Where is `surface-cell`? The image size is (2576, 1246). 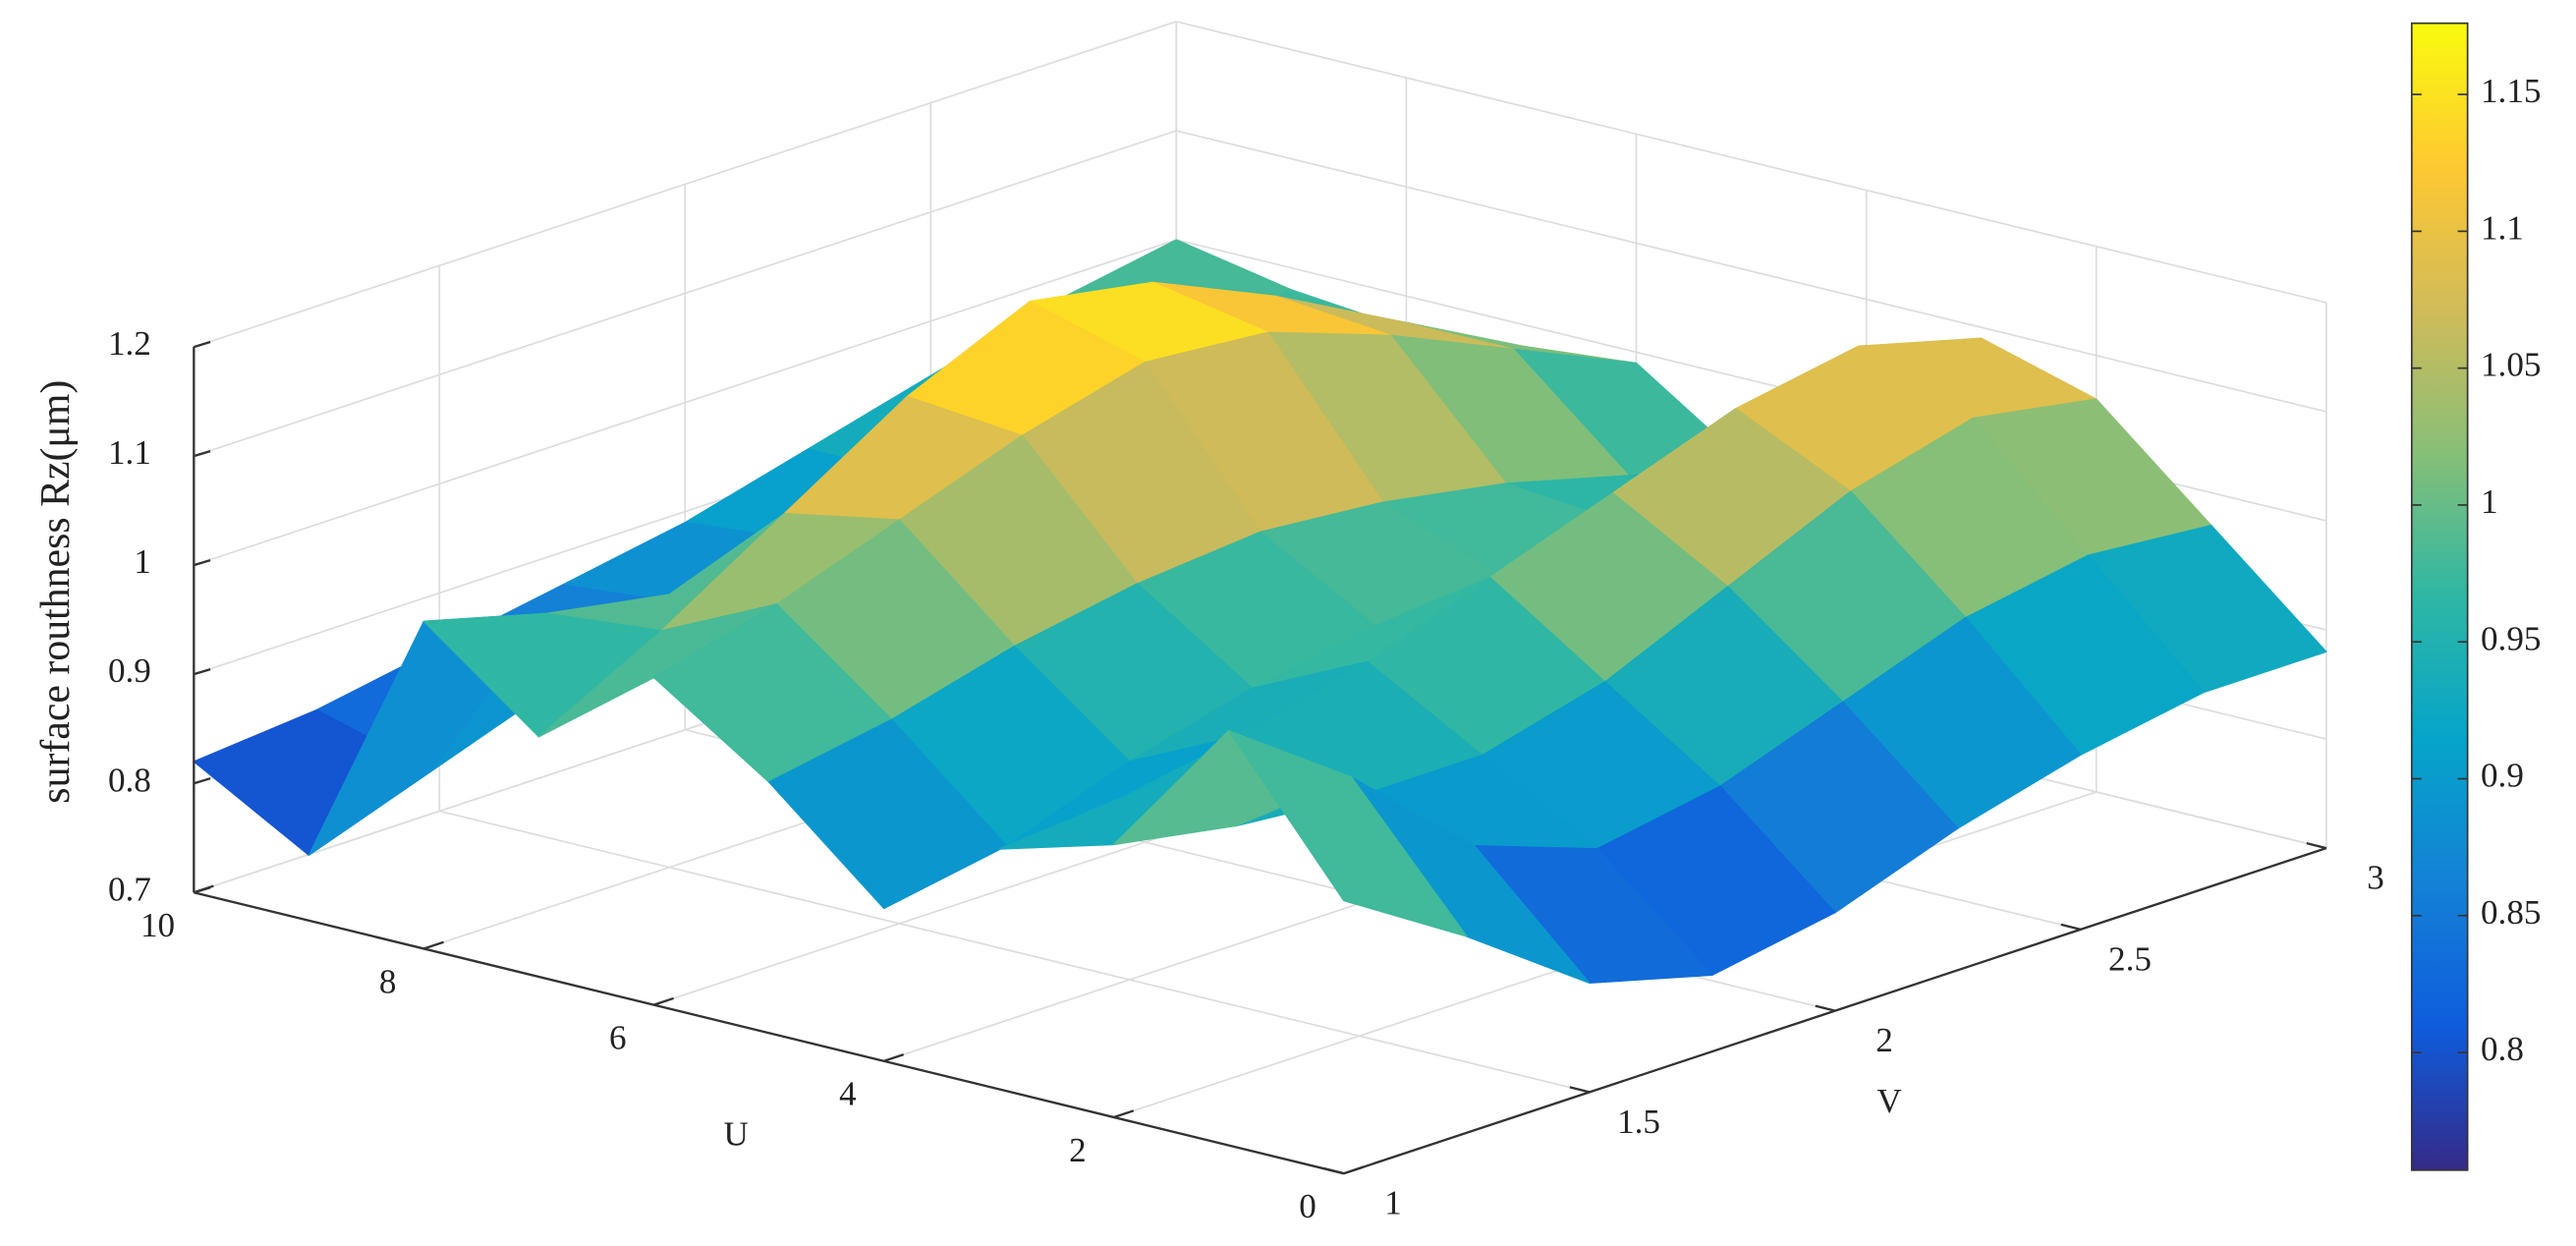
surface-cell is located at coordinates (1348, 833).